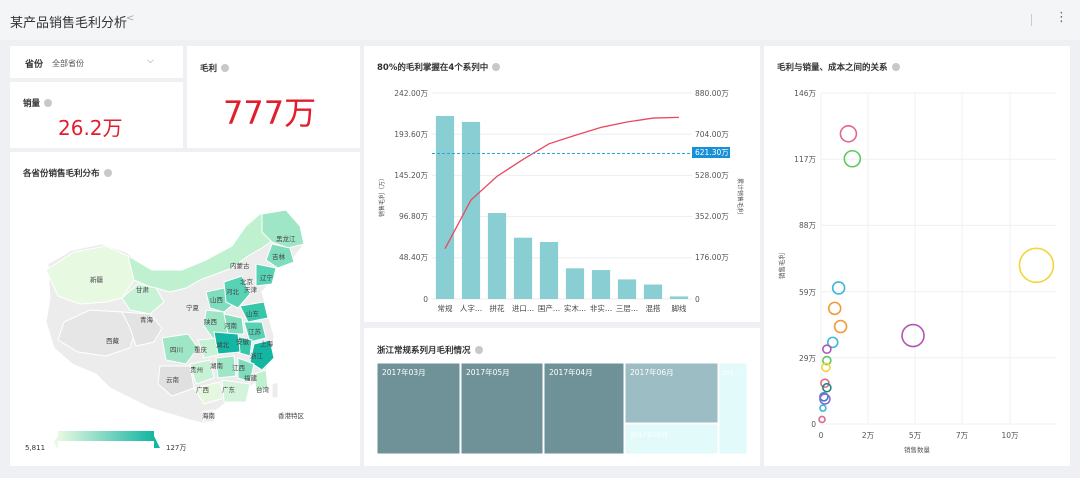 The height and width of the screenshot is (478, 1080). I want to click on region-yunnan, so click(176, 381).